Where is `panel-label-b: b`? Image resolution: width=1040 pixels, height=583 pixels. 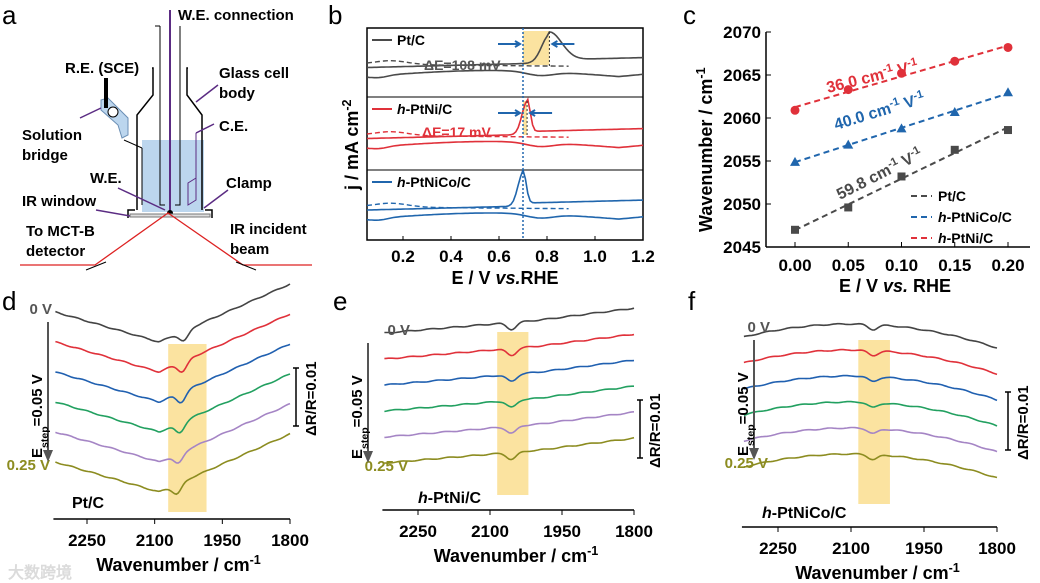
panel-label-b: b is located at coordinates (335, 15).